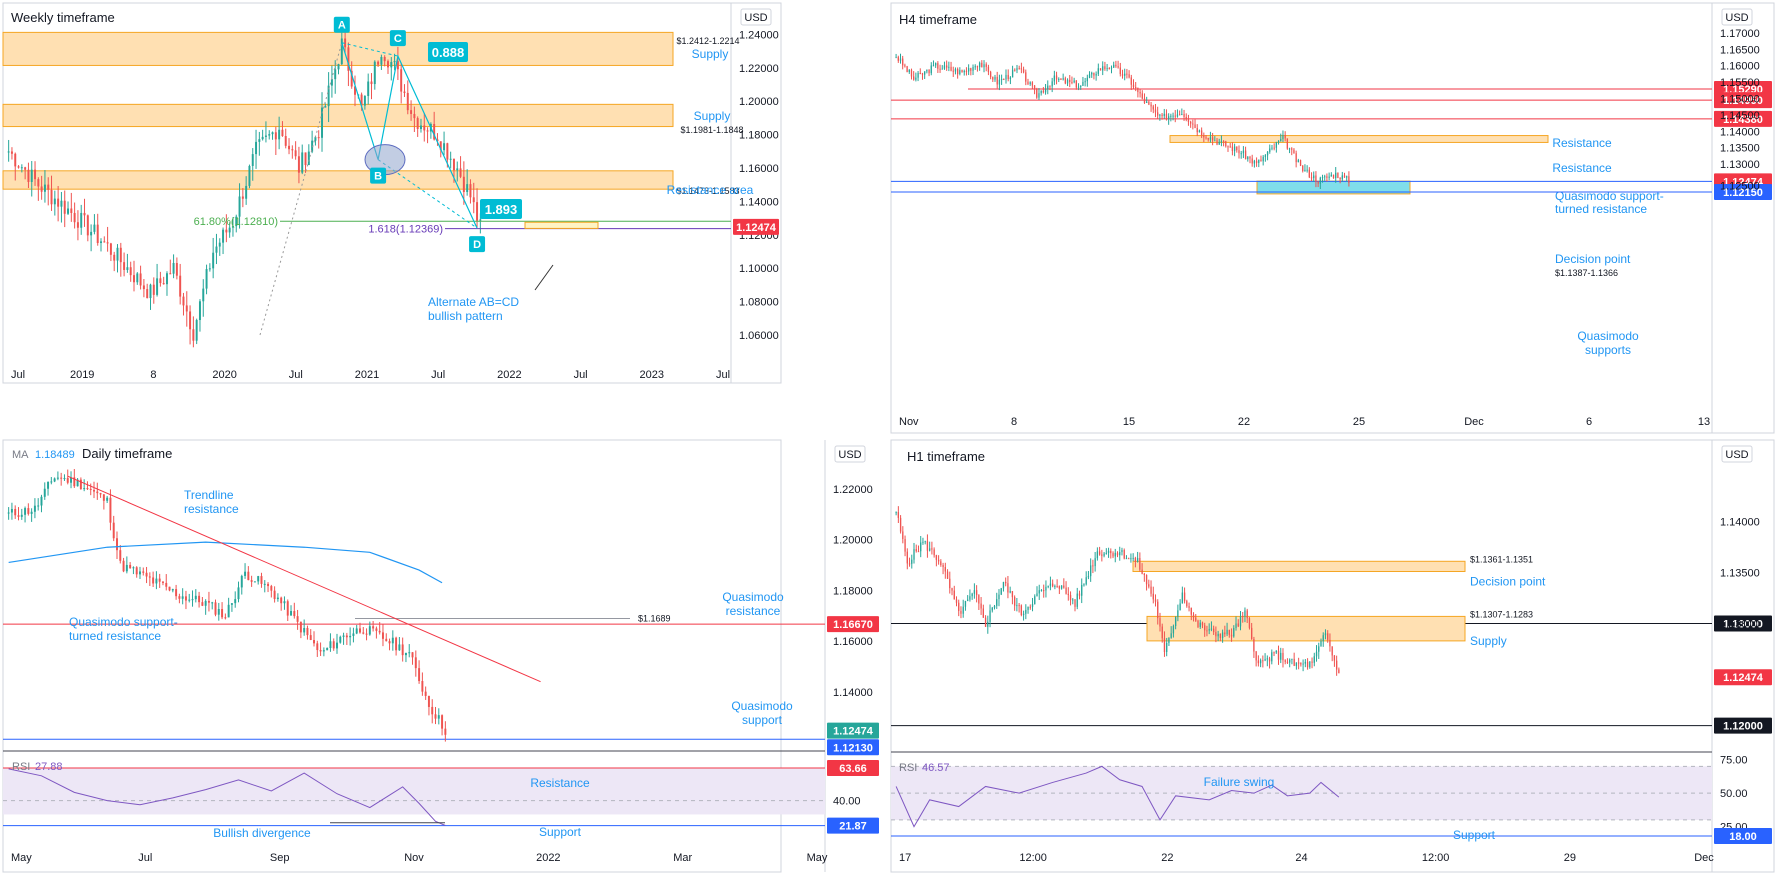  Describe the element at coordinates (905, 858) in the screenshot. I see `h1-x-tick-label: 17` at that location.